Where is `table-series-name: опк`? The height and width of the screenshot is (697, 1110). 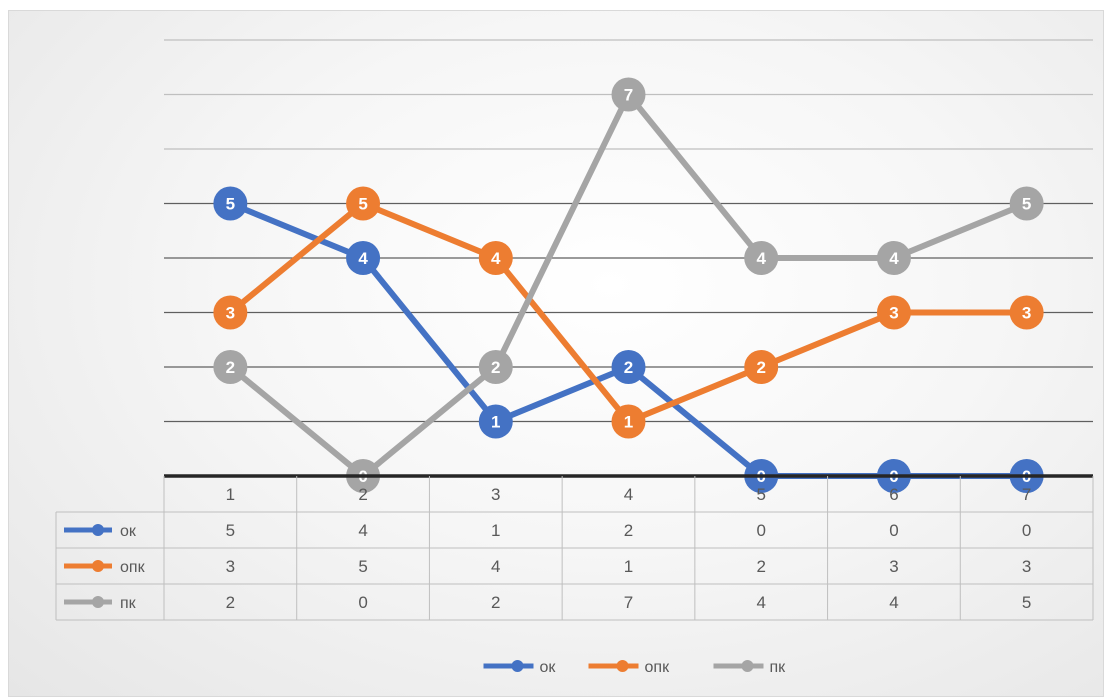
table-series-name: опк is located at coordinates (133, 567).